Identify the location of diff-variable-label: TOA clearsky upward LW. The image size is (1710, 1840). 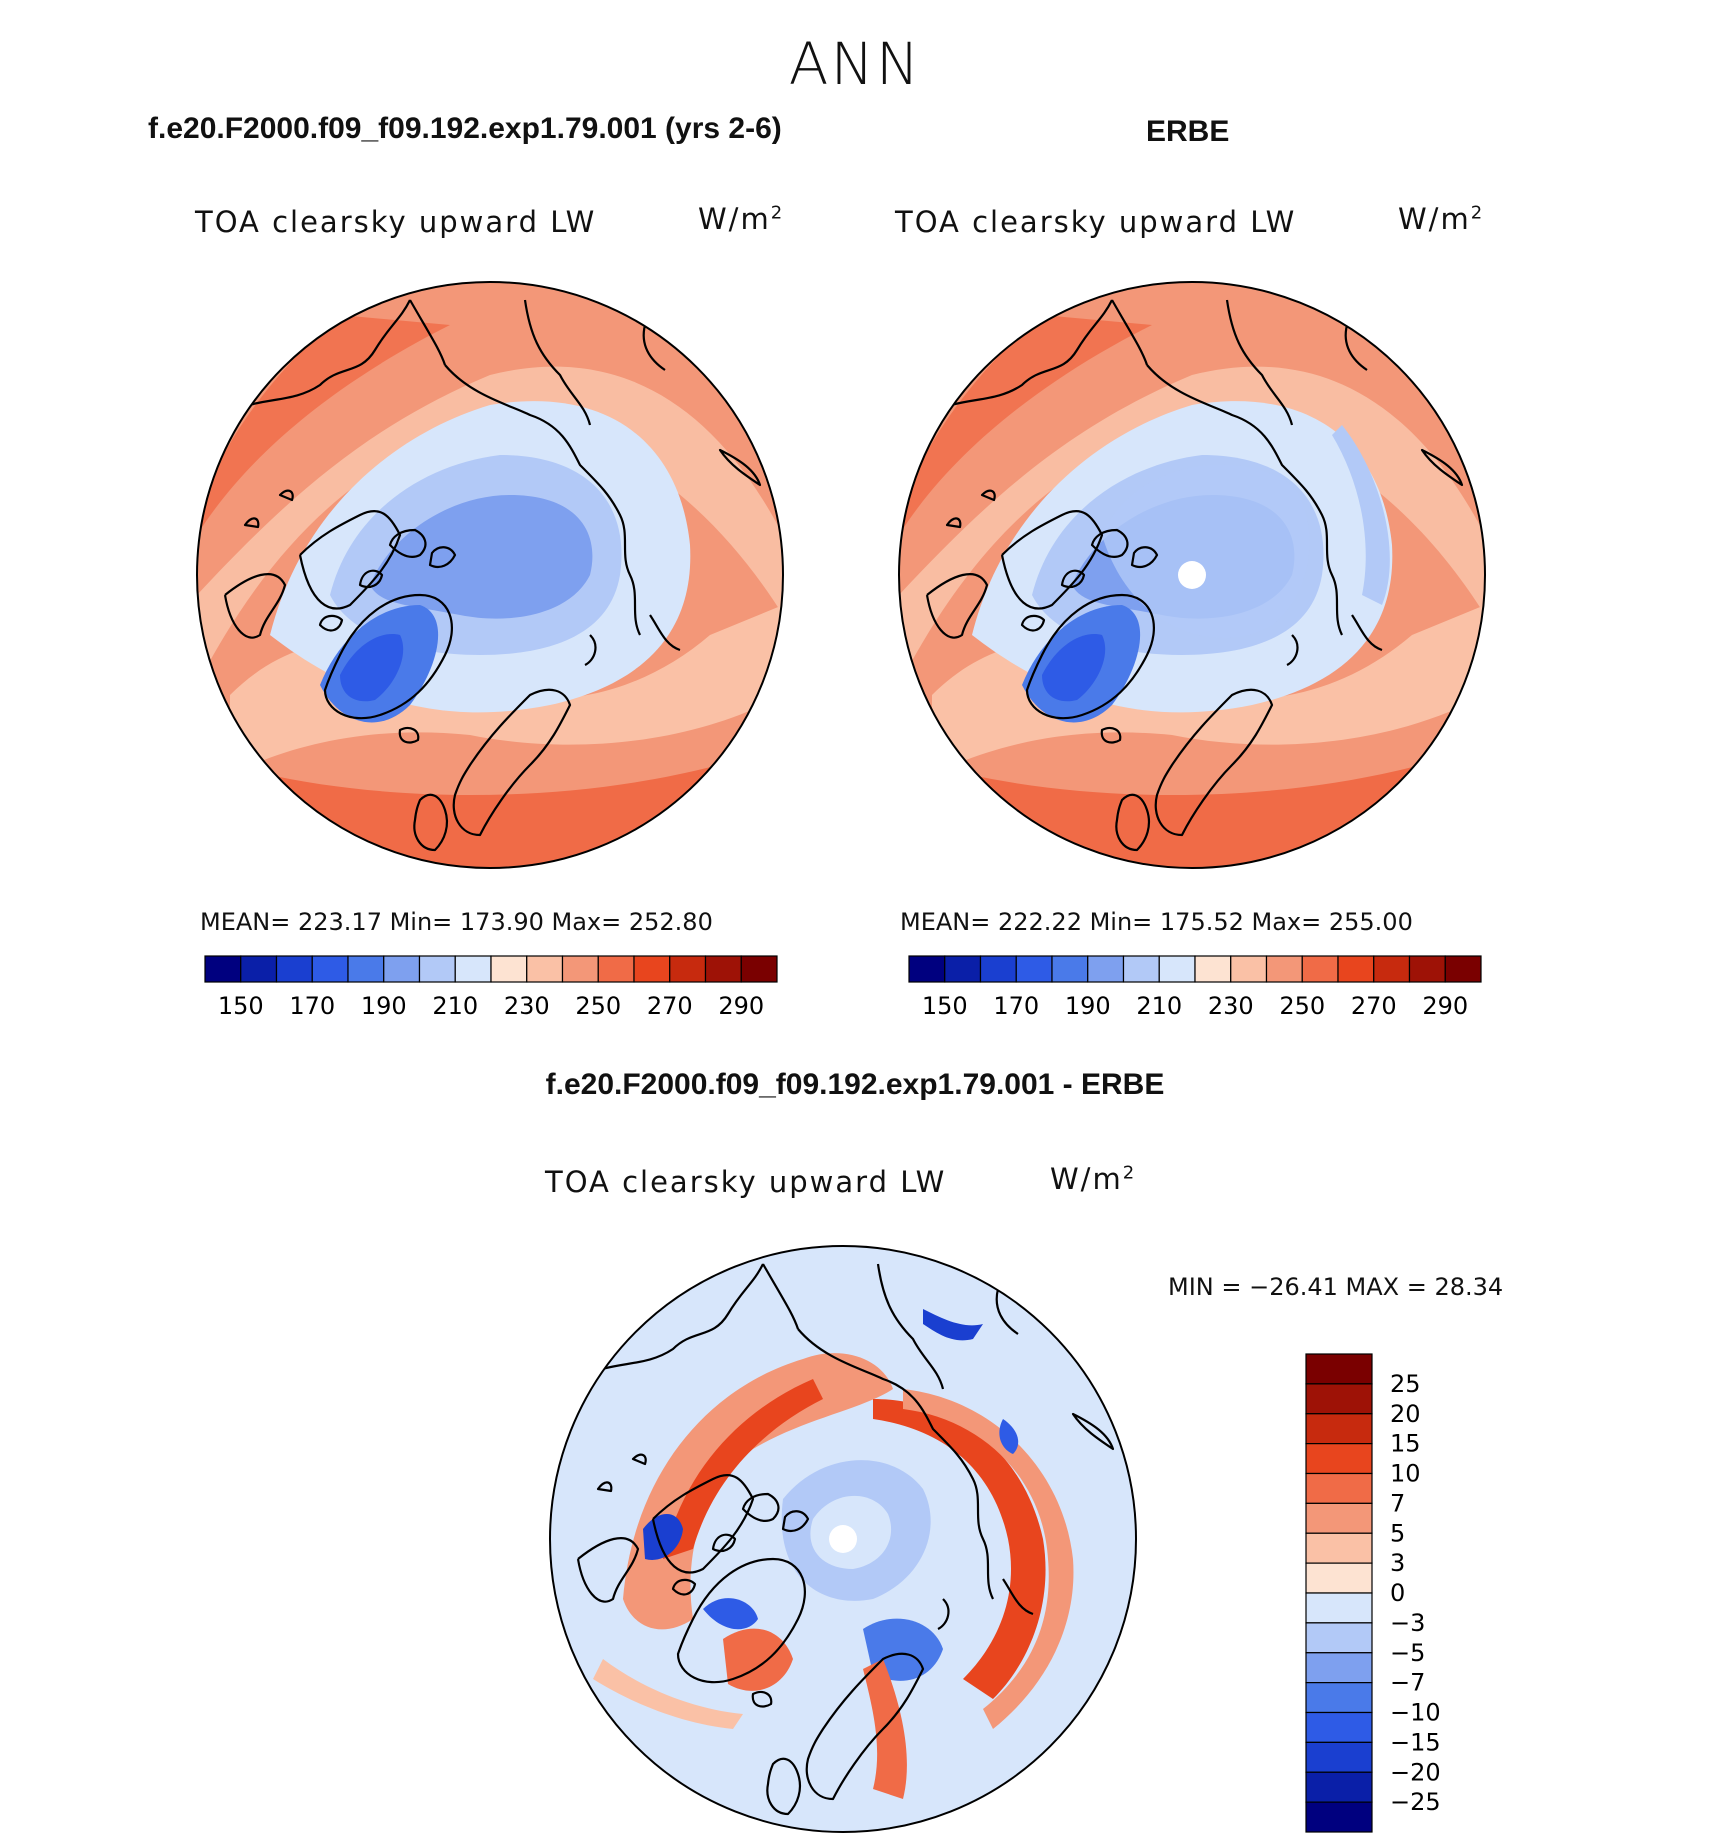
(746, 1182).